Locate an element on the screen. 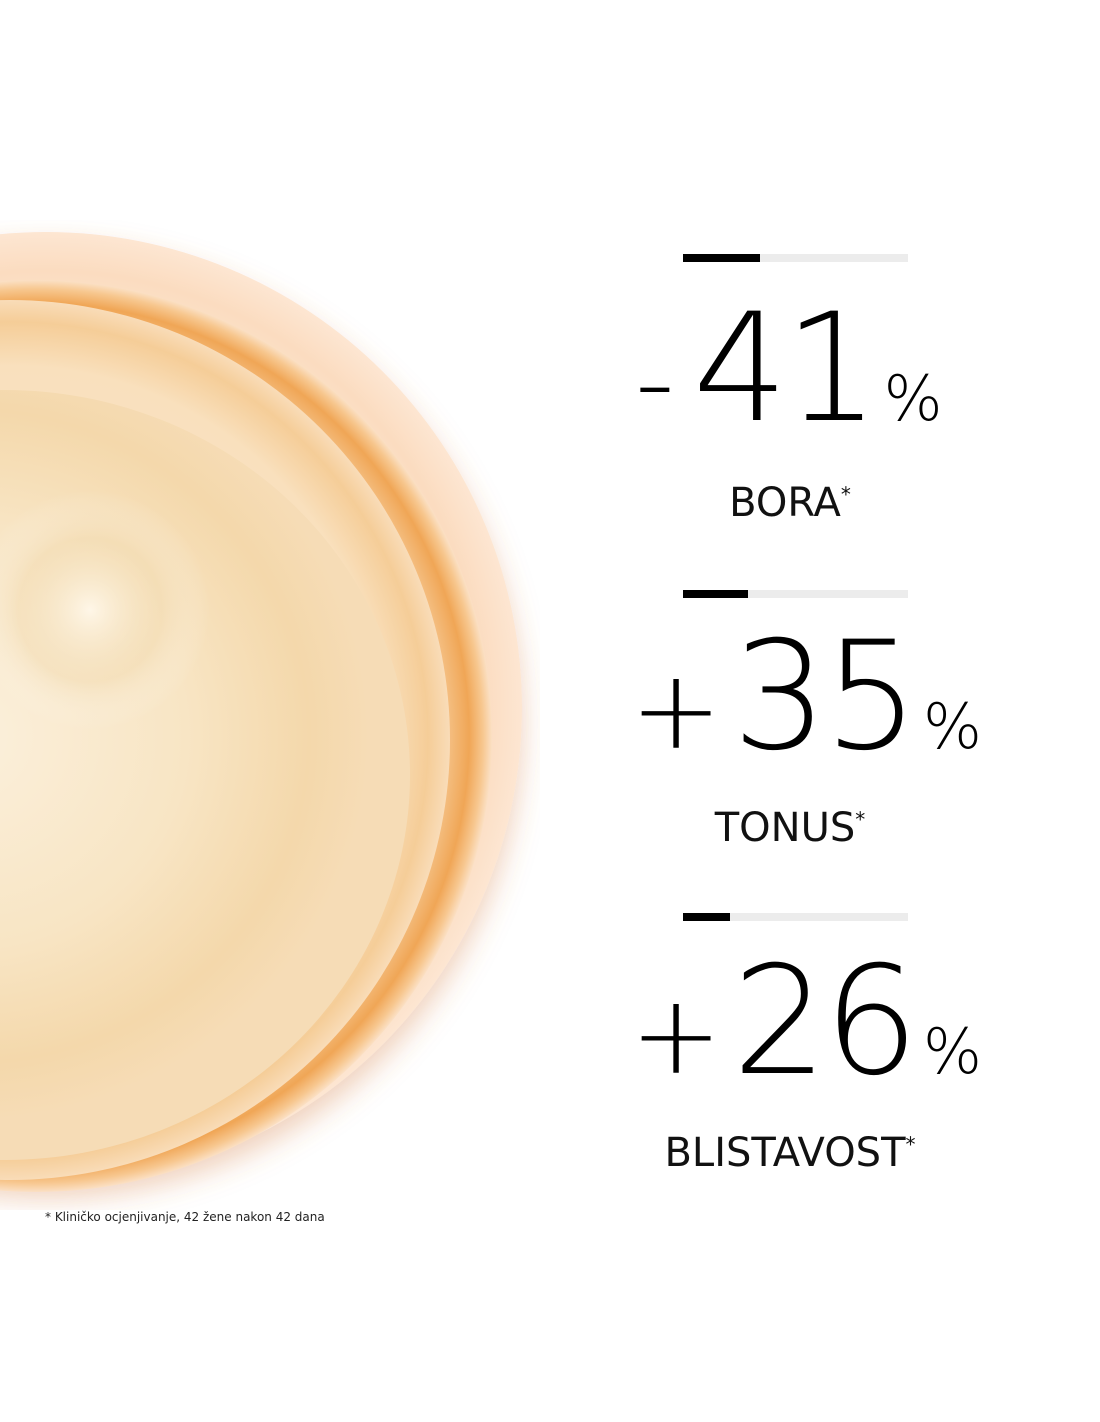 The image size is (1100, 1422). stat-number: 26 is located at coordinates (825, 1022).